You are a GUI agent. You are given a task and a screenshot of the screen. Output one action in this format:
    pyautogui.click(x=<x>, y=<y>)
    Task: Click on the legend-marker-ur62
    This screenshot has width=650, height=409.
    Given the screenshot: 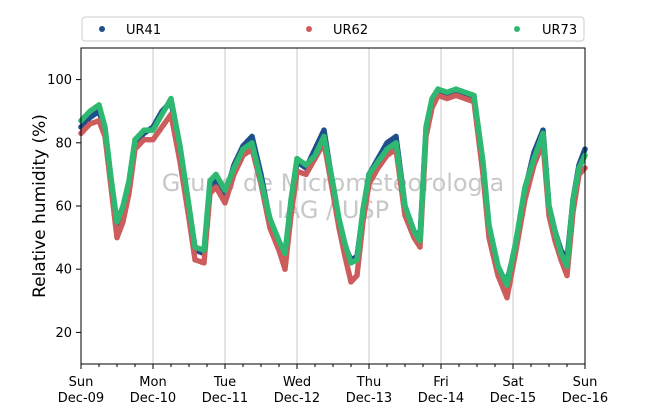 What is the action you would take?
    pyautogui.click(x=309, y=29)
    